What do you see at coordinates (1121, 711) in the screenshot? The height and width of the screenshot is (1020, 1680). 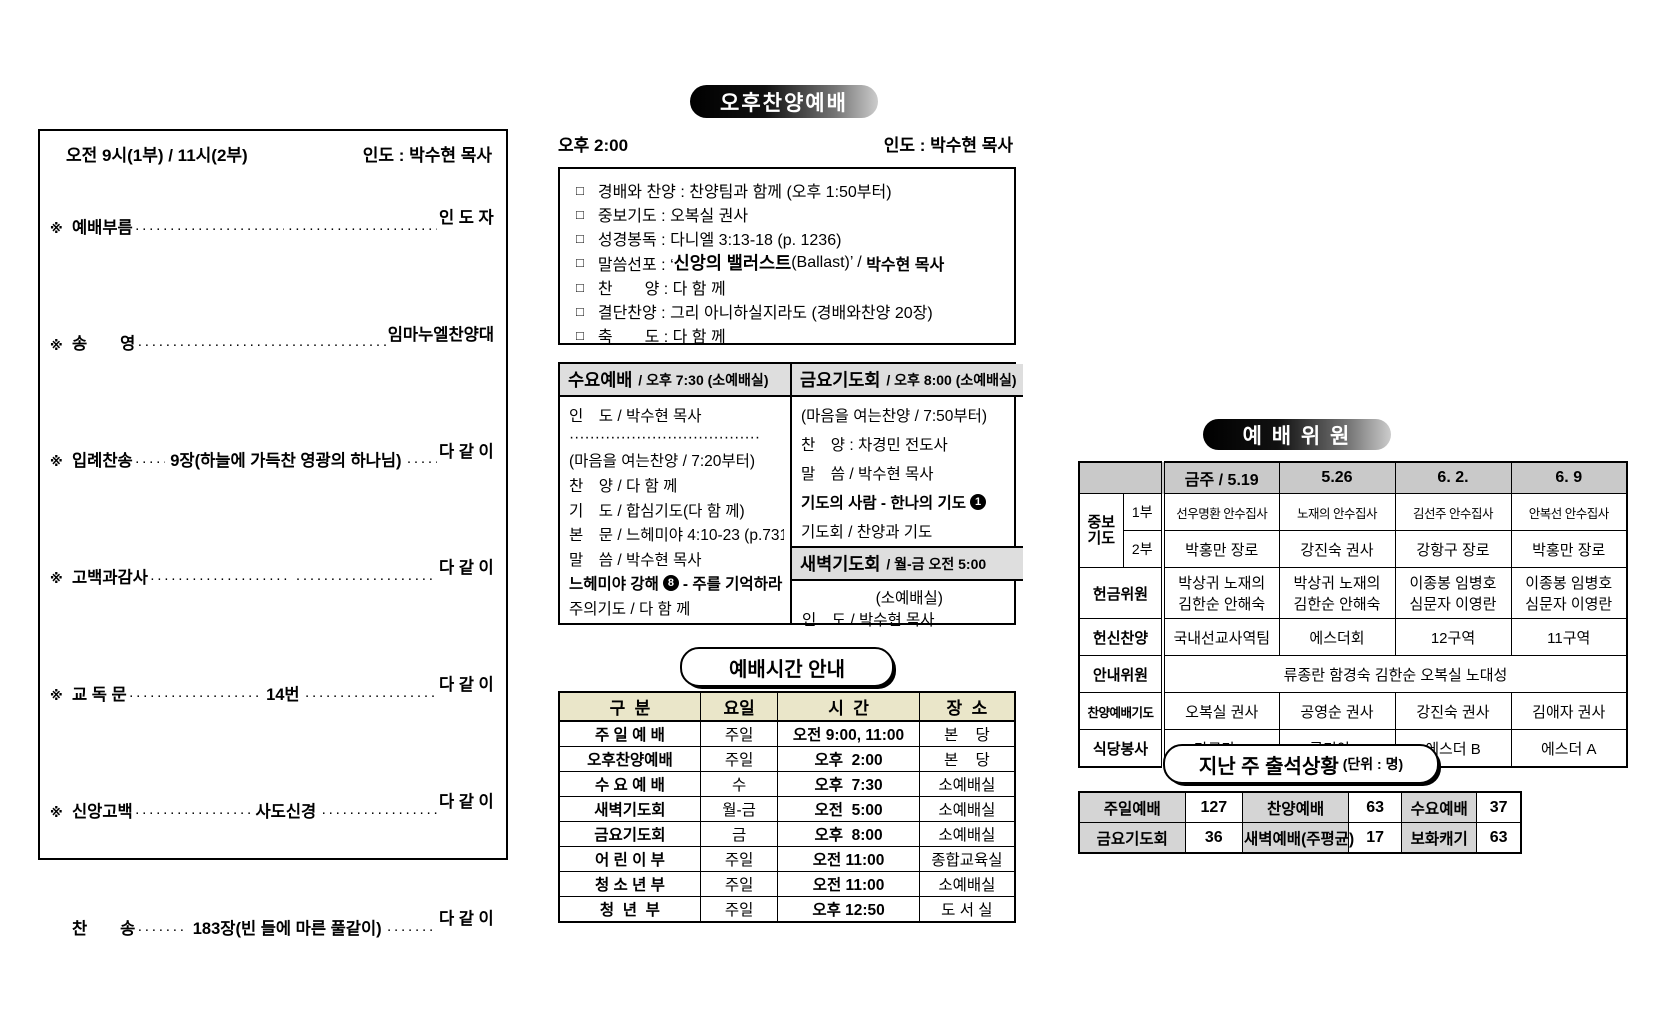 I see `row-label-praise-prayer: 찬양예배기도` at bounding box center [1121, 711].